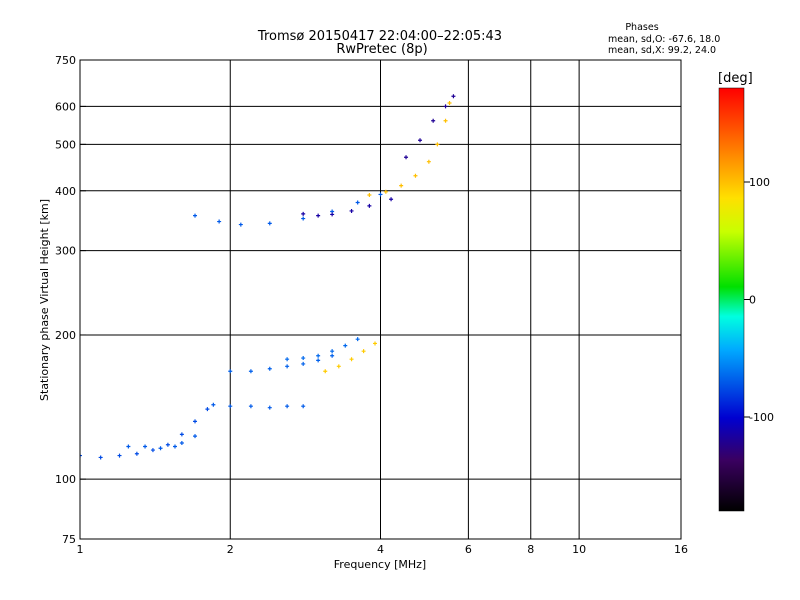 The image size is (800, 600). Describe the element at coordinates (752, 300) in the screenshot. I see `colorbar-tick-label: 0` at that location.